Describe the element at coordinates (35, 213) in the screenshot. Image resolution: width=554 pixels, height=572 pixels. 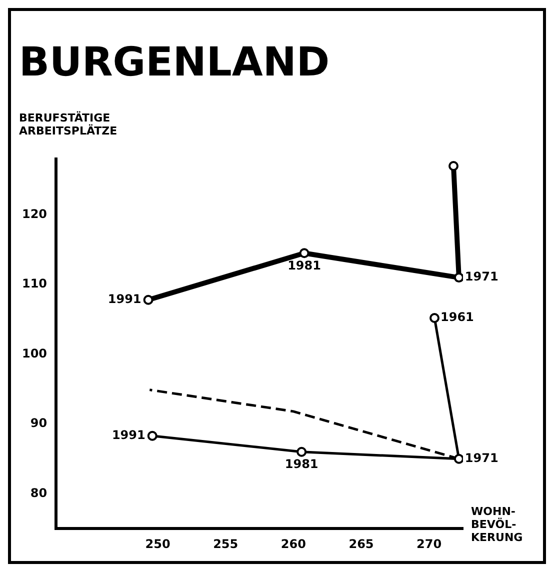
I see `y-tick-label: 120` at that location.